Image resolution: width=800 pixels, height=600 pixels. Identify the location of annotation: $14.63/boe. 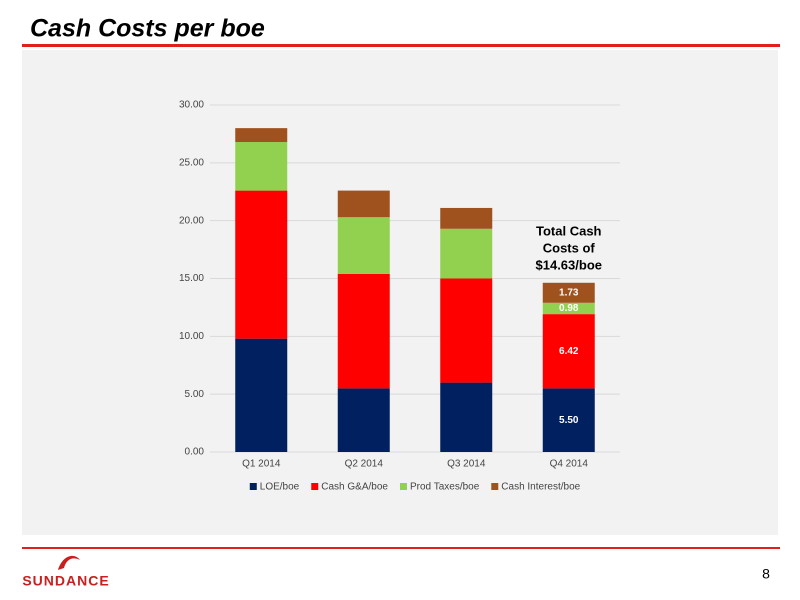
(569, 264).